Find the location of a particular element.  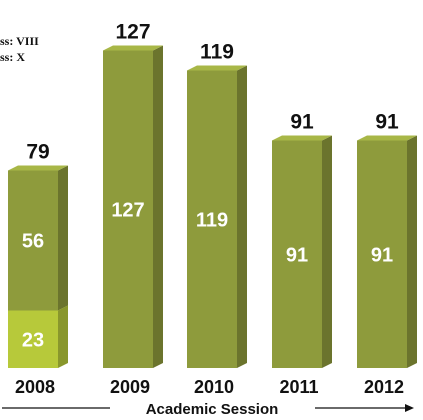

axis-arrow-icon is located at coordinates (409, 408).